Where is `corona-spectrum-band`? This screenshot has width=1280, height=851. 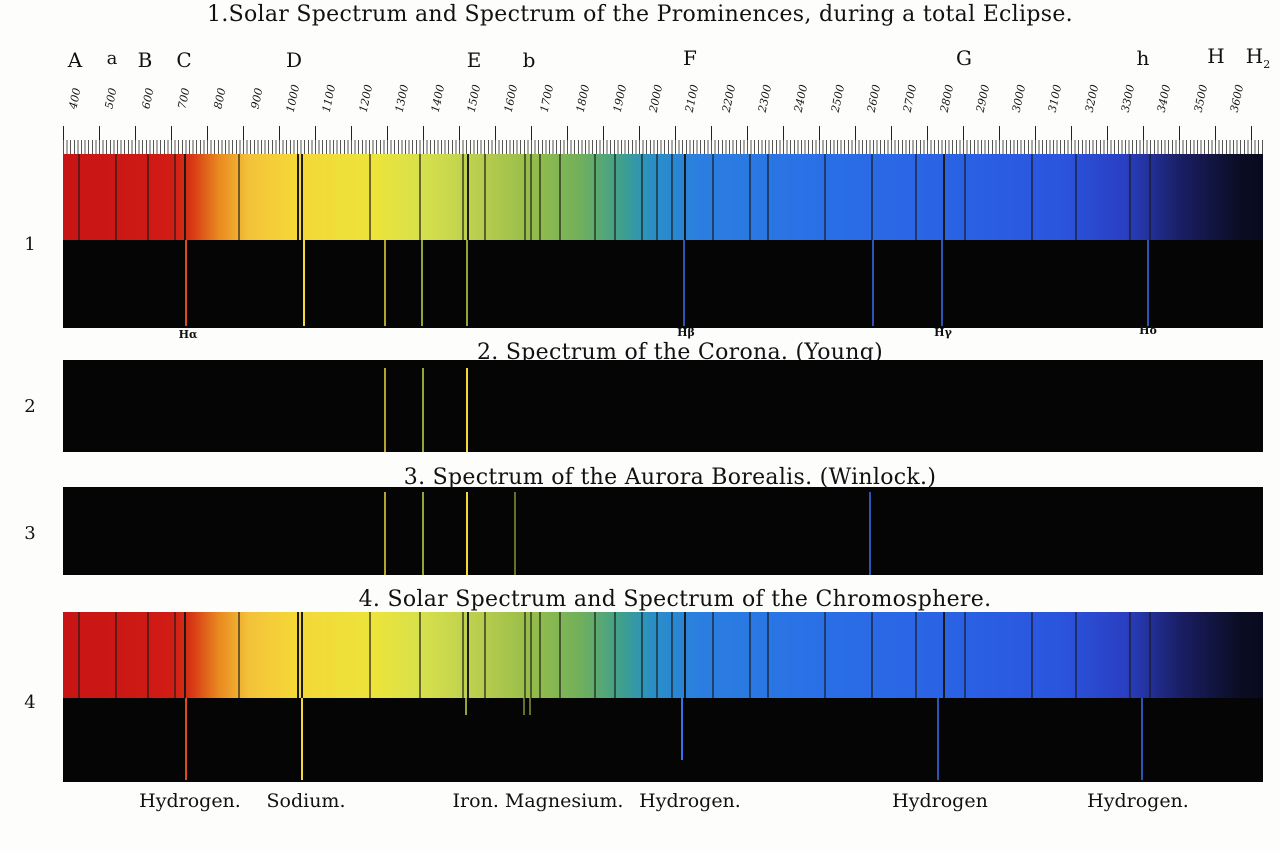
corona-spectrum-band is located at coordinates (663, 406).